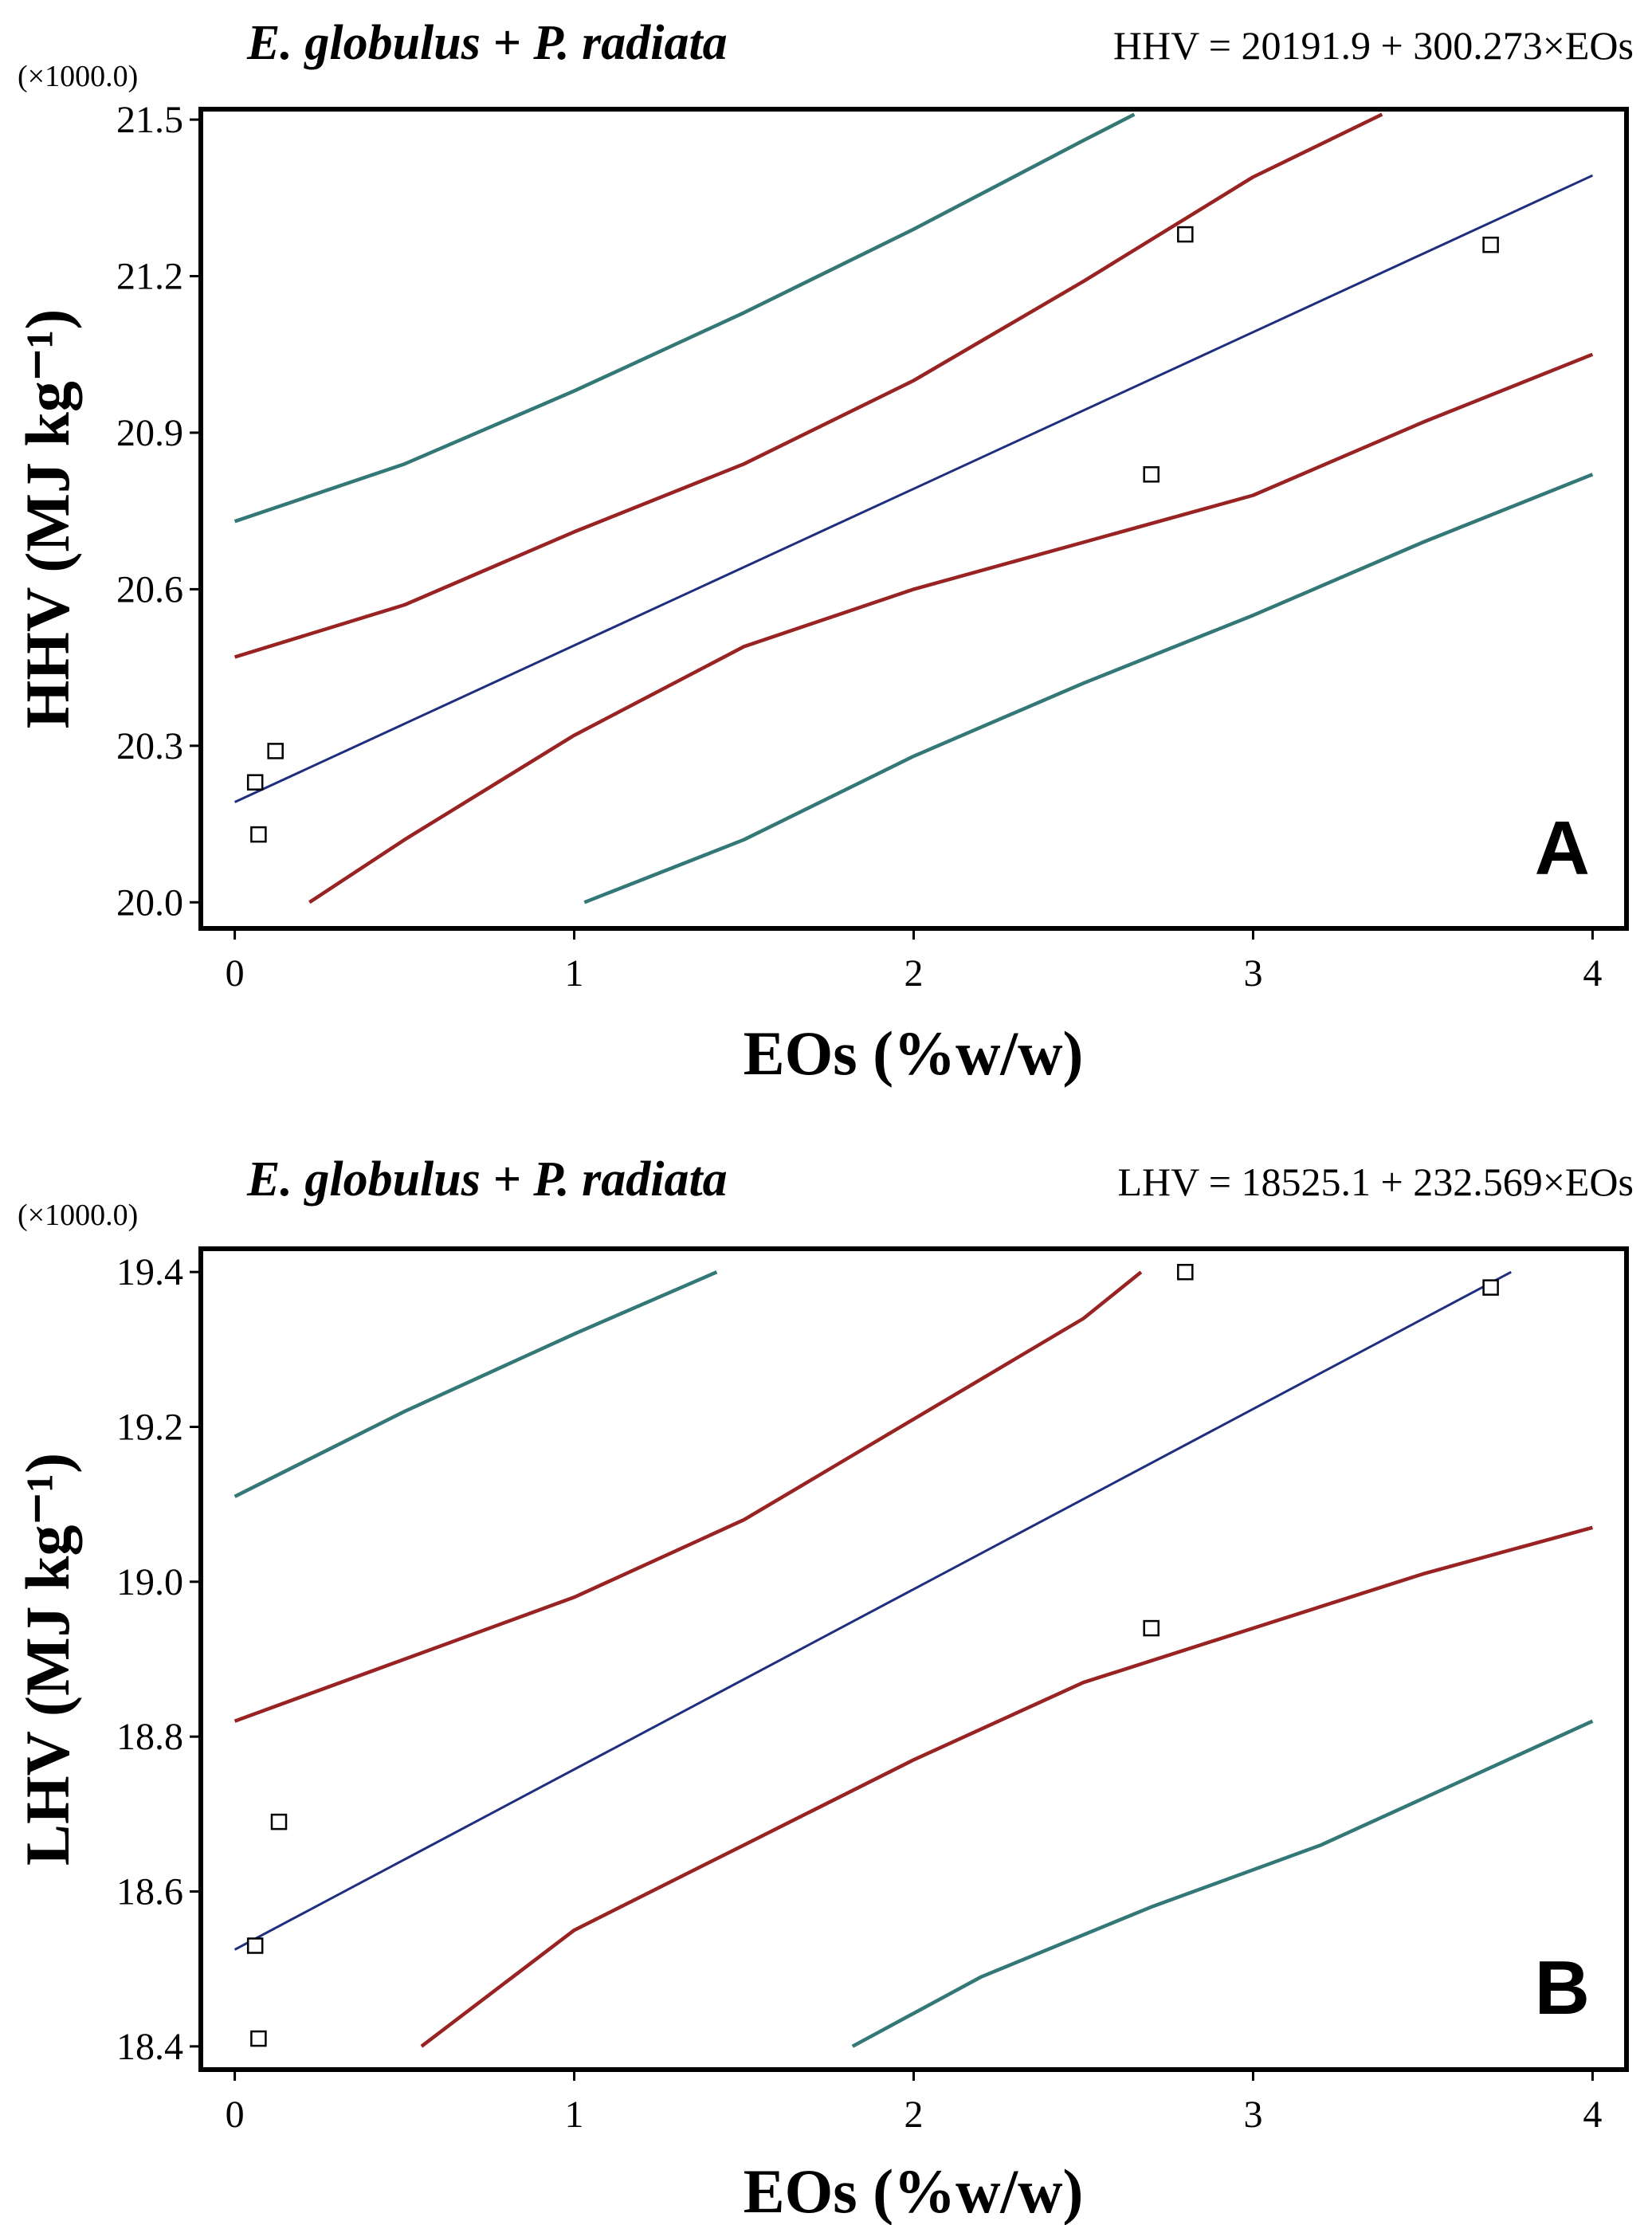 This screenshot has width=1652, height=2225. What do you see at coordinates (149, 2047) in the screenshot?
I see `y-tick-label: 18.4` at bounding box center [149, 2047].